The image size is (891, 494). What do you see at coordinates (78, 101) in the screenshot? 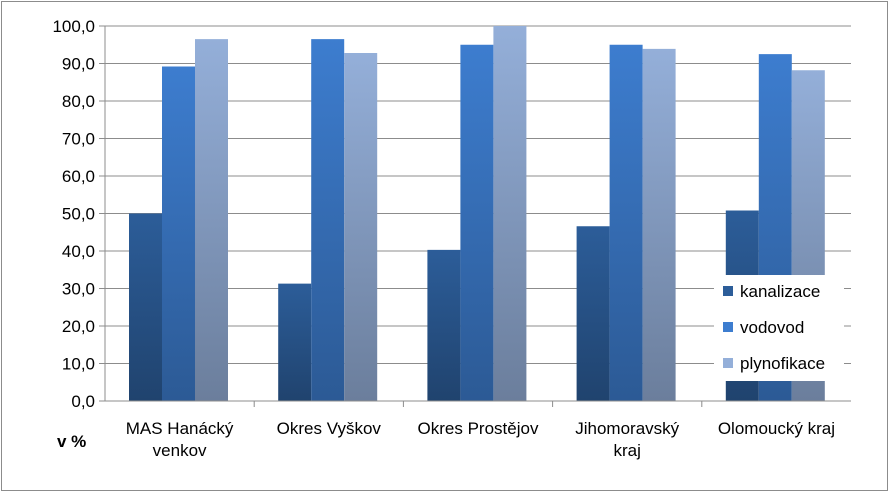
I see `y-tick-label: 80,0` at bounding box center [78, 101].